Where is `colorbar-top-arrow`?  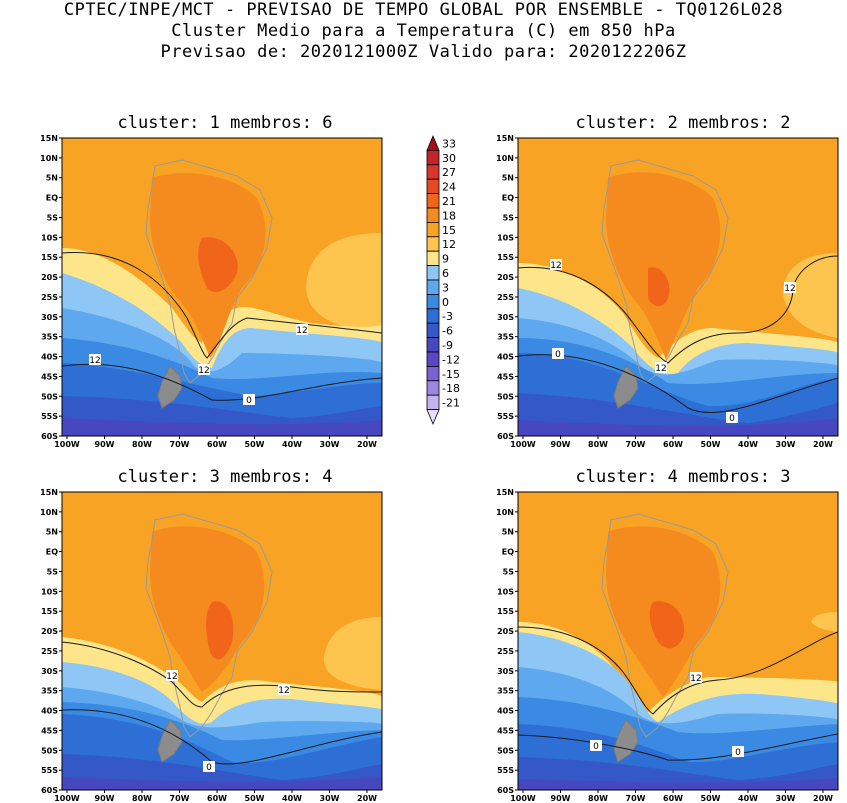
colorbar-top-arrow is located at coordinates (433, 142).